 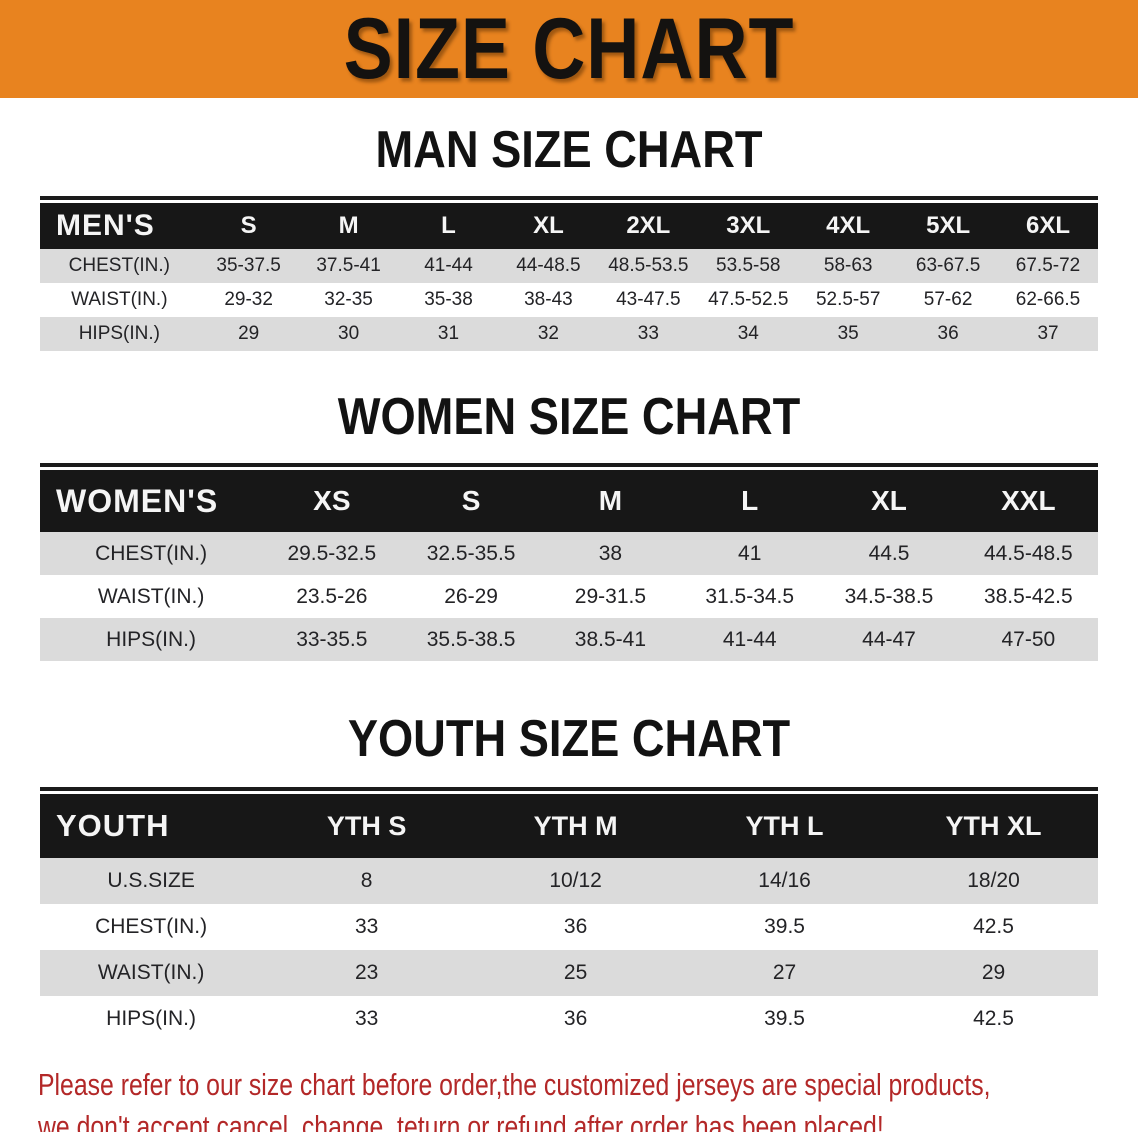 What do you see at coordinates (948, 265) in the screenshot?
I see `size-value-cell: 63-67.5` at bounding box center [948, 265].